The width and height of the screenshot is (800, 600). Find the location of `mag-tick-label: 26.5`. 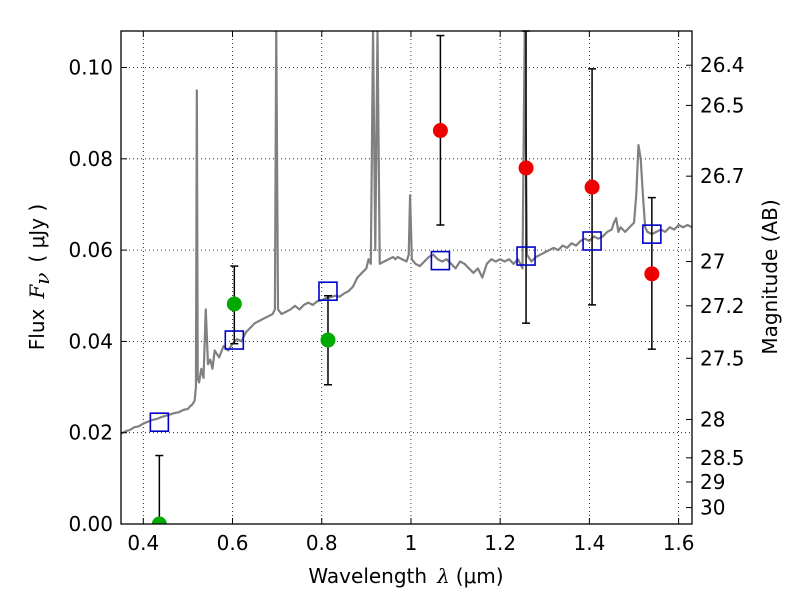

mag-tick-label: 26.5 is located at coordinates (722, 105).